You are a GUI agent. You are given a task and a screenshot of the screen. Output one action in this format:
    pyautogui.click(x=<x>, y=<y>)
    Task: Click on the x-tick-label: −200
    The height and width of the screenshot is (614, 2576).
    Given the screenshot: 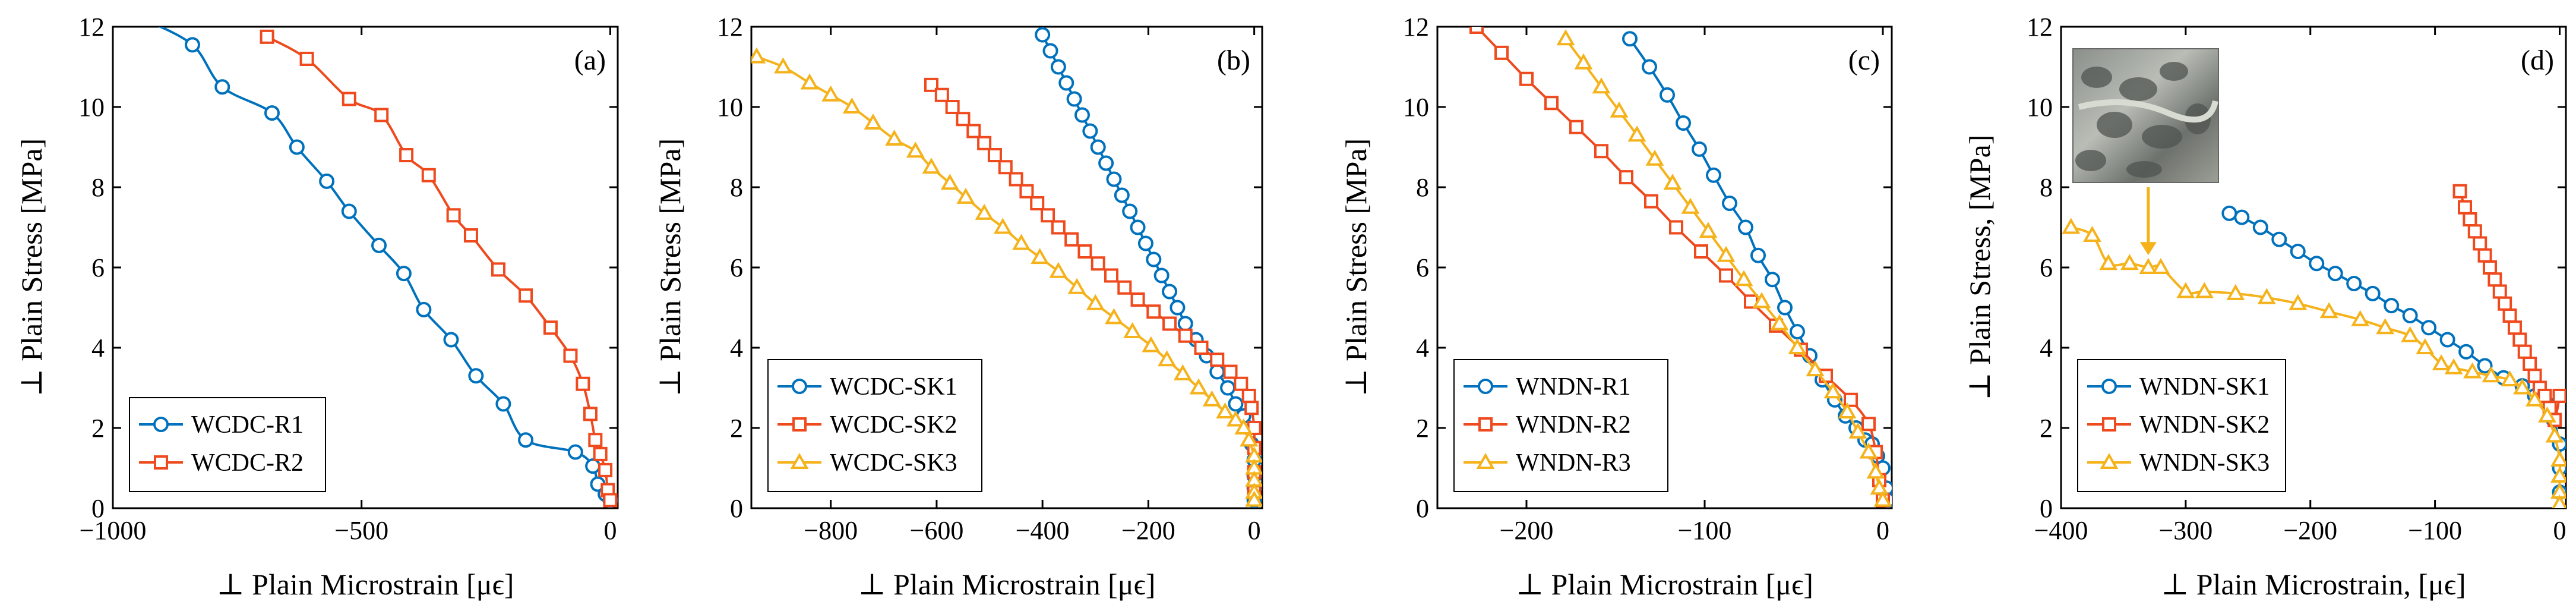 What is the action you would take?
    pyautogui.click(x=1148, y=530)
    